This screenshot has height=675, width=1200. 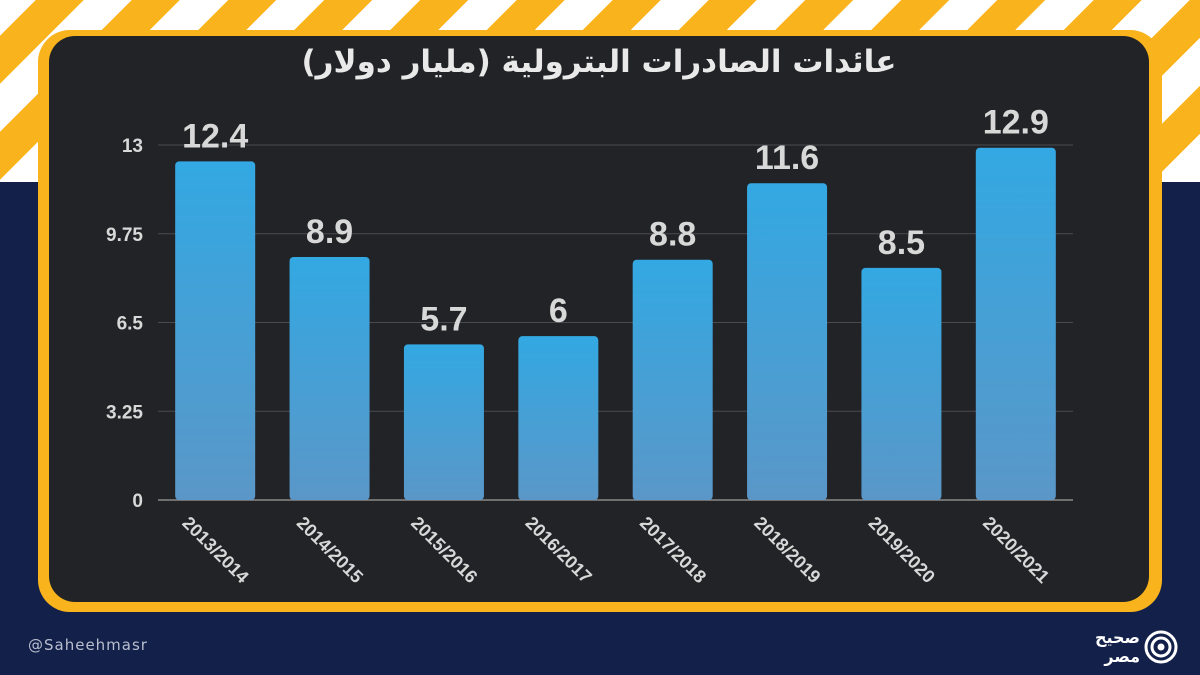 What do you see at coordinates (901, 243) in the screenshot?
I see `value-label: 8.5` at bounding box center [901, 243].